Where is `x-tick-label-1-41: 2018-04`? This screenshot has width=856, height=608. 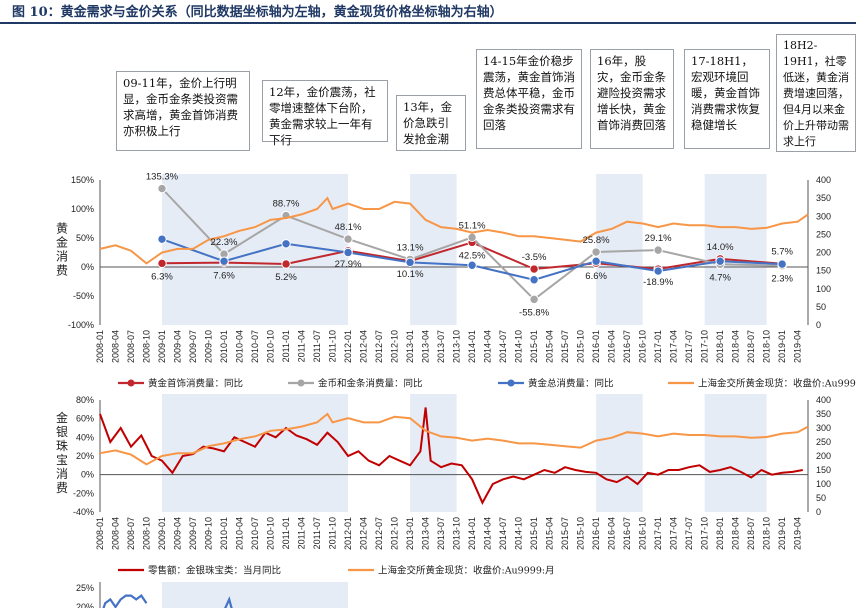 x-tick-label-1-41: 2018-04 is located at coordinates (736, 533).